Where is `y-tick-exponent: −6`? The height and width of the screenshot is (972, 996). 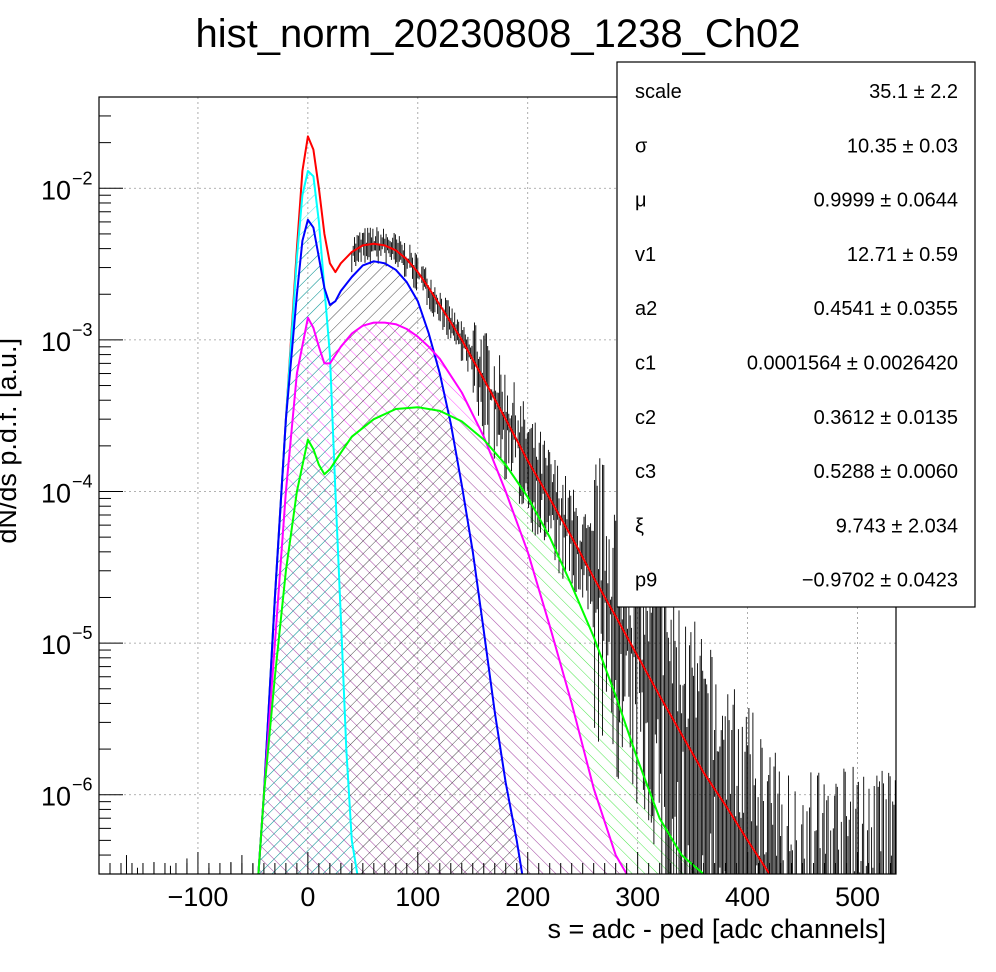
y-tick-exponent: −6 is located at coordinates (82, 785).